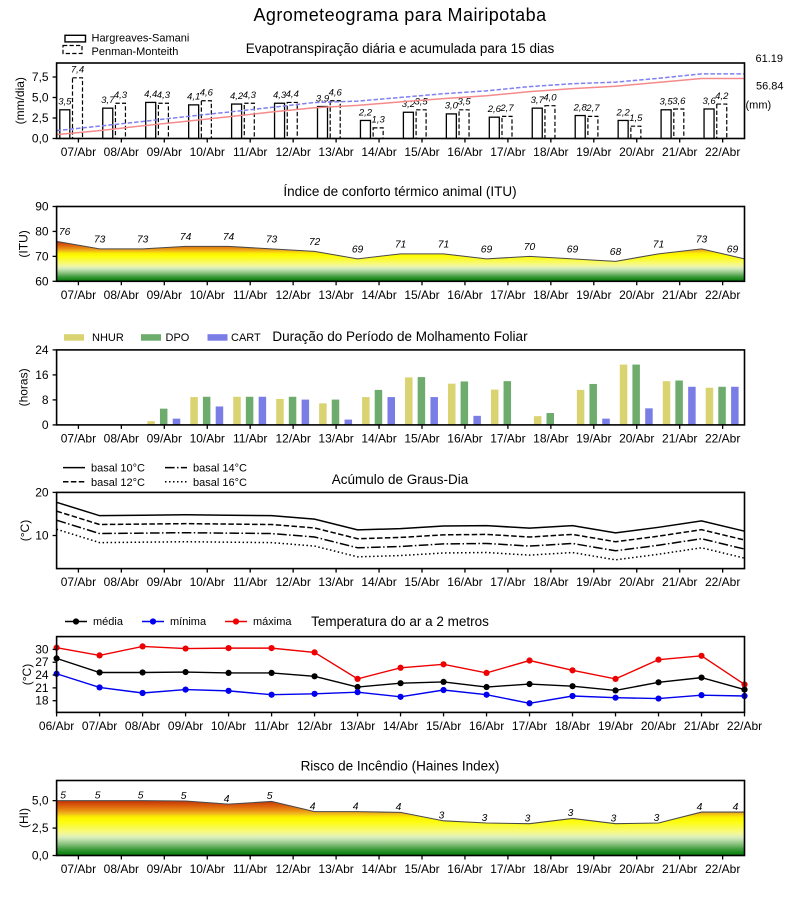 The width and height of the screenshot is (800, 900). Describe the element at coordinates (292, 869) in the screenshot. I see `svg-text: 12/Abr` at that location.